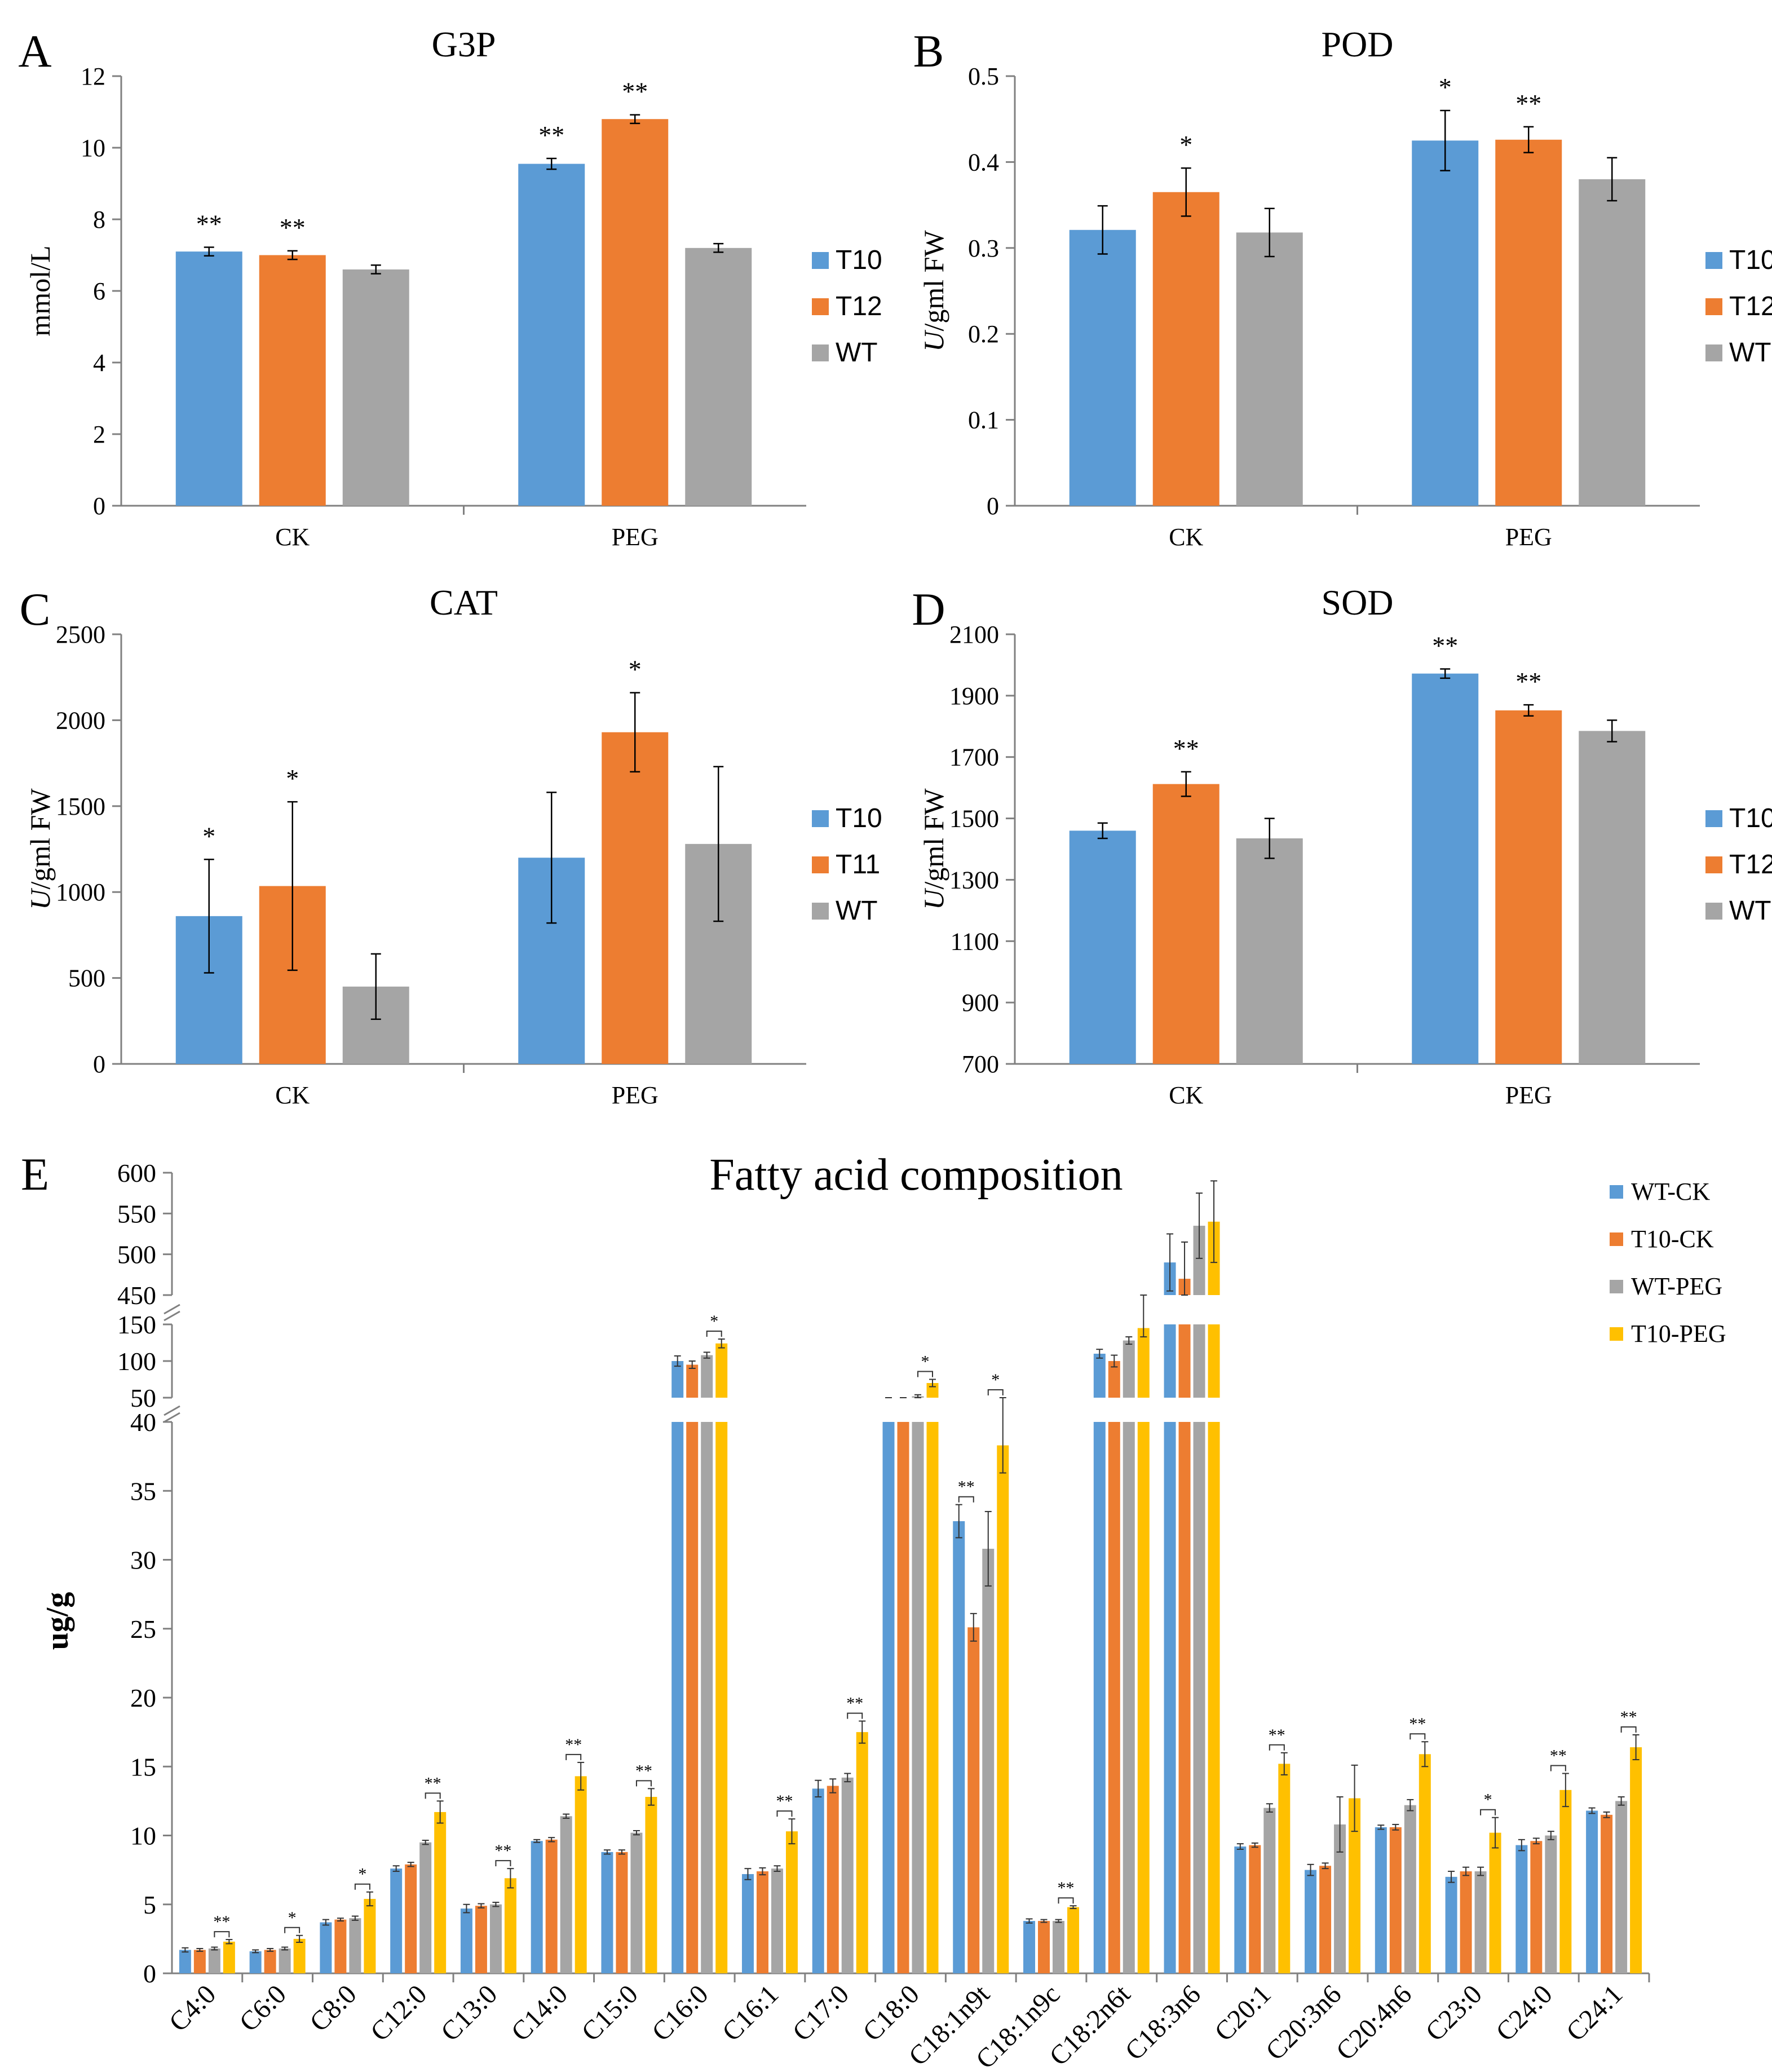  What do you see at coordinates (1303, 2022) in the screenshot?
I see `x-tick-label: C20:3n6` at bounding box center [1303, 2022].